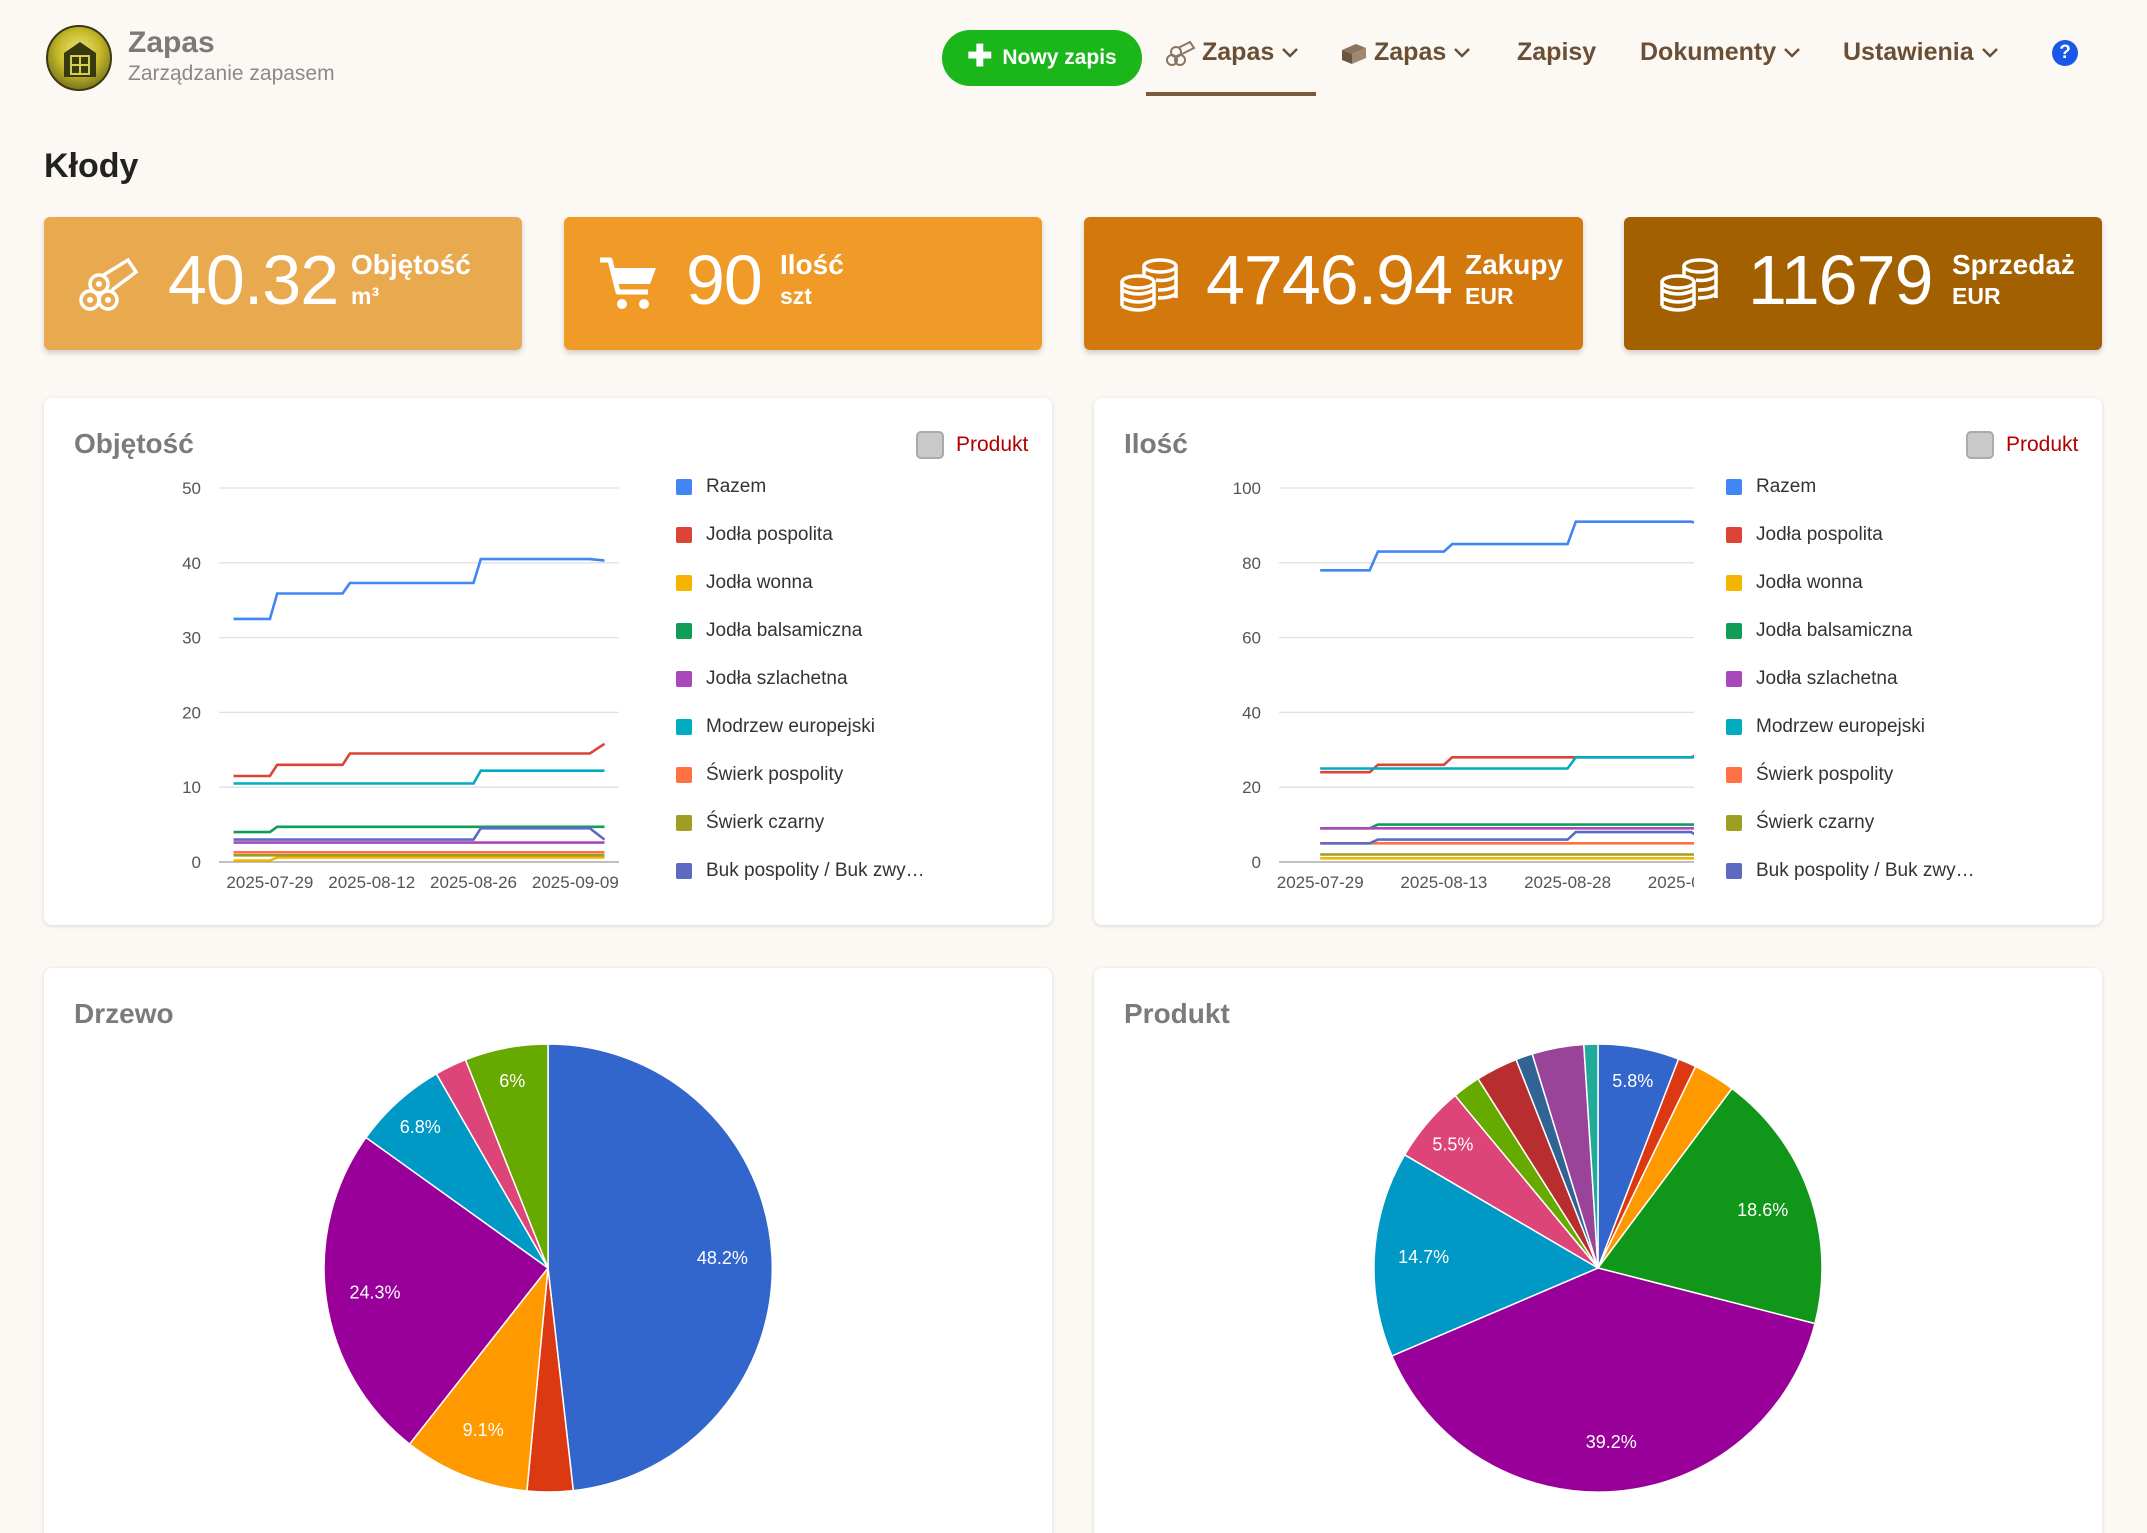 The image size is (2147, 1533). What do you see at coordinates (1908, 52) in the screenshot?
I see `nav-label: Ustawienia` at bounding box center [1908, 52].